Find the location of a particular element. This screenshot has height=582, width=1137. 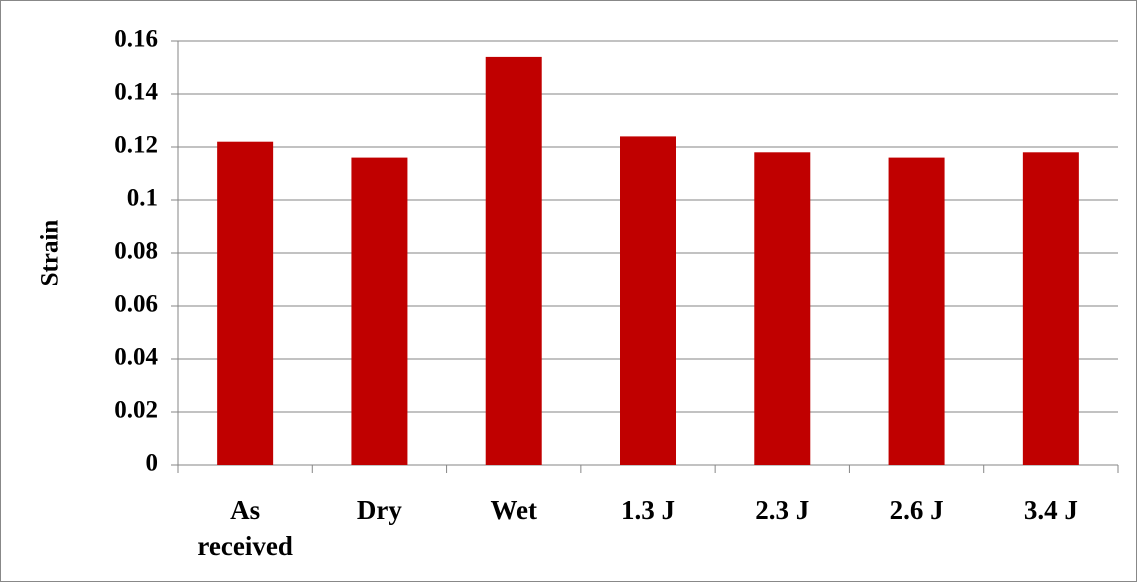

x-tick-label: 2.6 J is located at coordinates (916, 510).